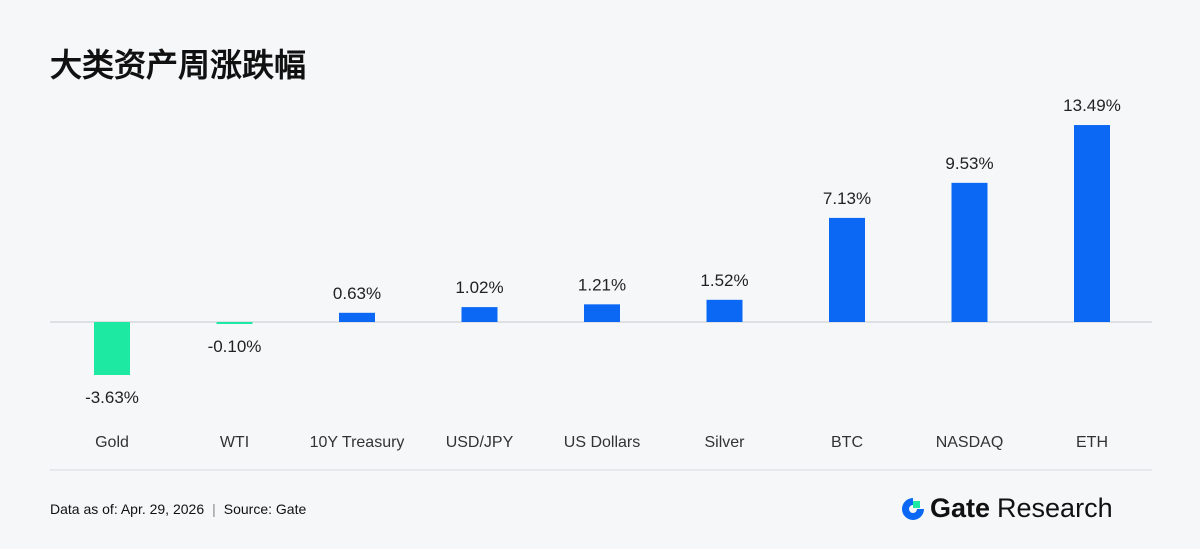 Image resolution: width=1200 pixels, height=549 pixels. I want to click on bar-nasdaq, so click(969, 252).